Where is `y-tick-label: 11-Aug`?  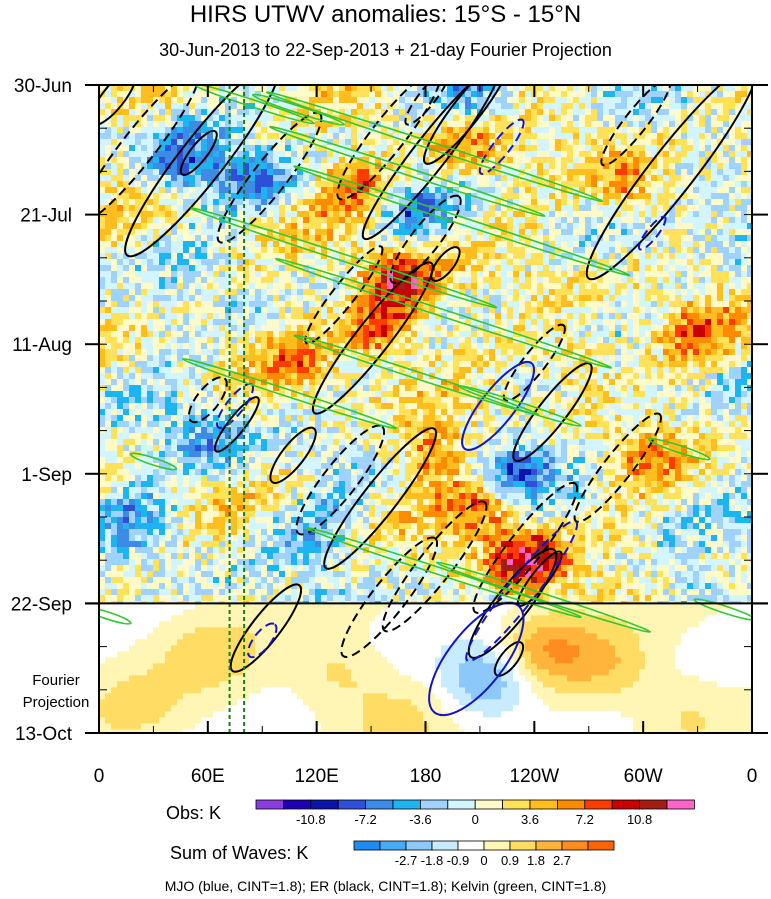 y-tick-label: 11-Aug is located at coordinates (42, 345).